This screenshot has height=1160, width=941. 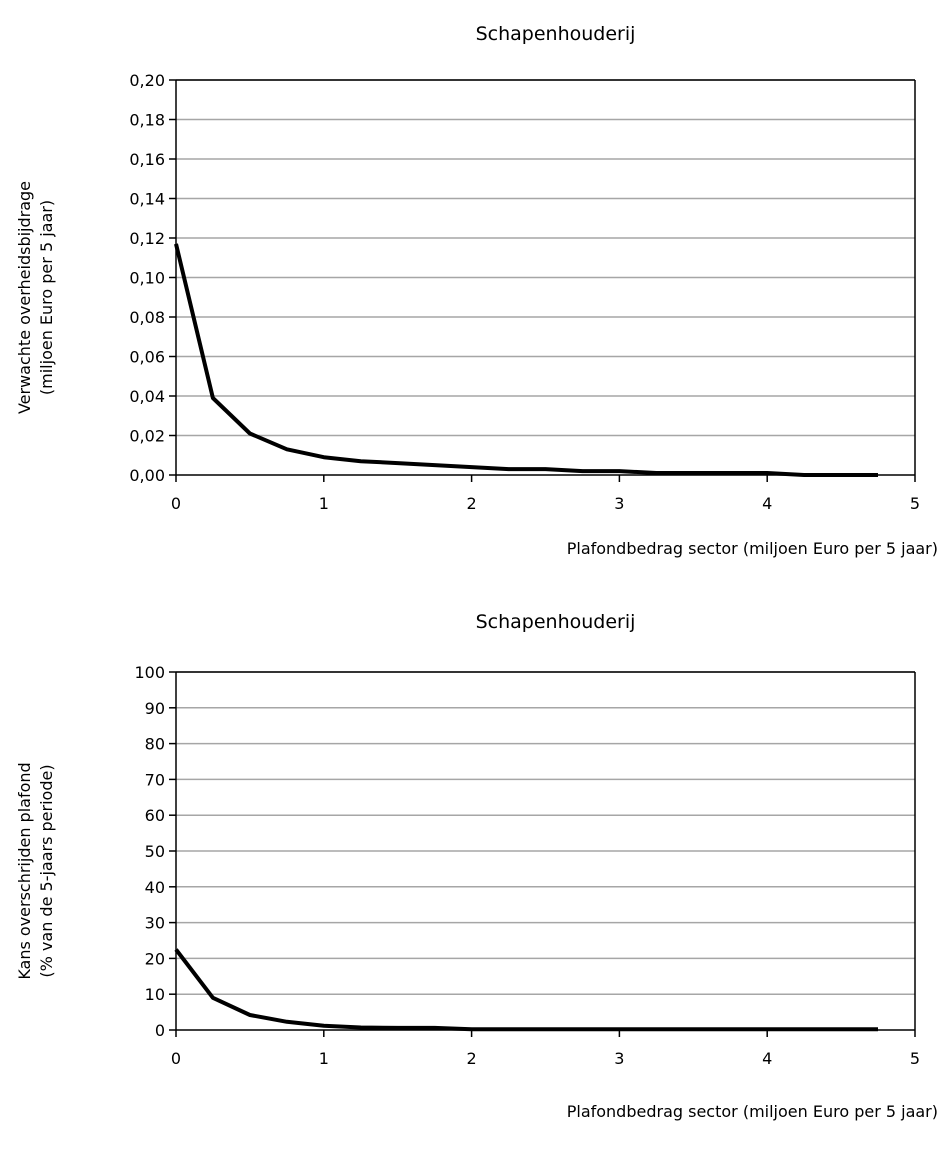 What do you see at coordinates (147, 199) in the screenshot?
I see `y-tick-label: 0,14` at bounding box center [147, 199].